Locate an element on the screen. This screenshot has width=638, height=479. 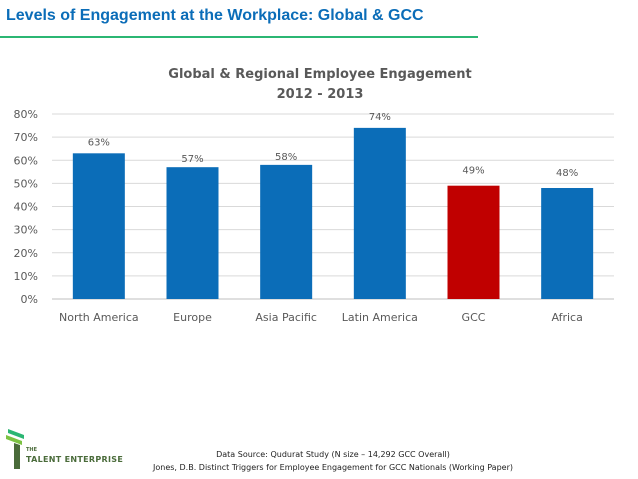
y-tick-label: 20% is located at coordinates (26, 253).